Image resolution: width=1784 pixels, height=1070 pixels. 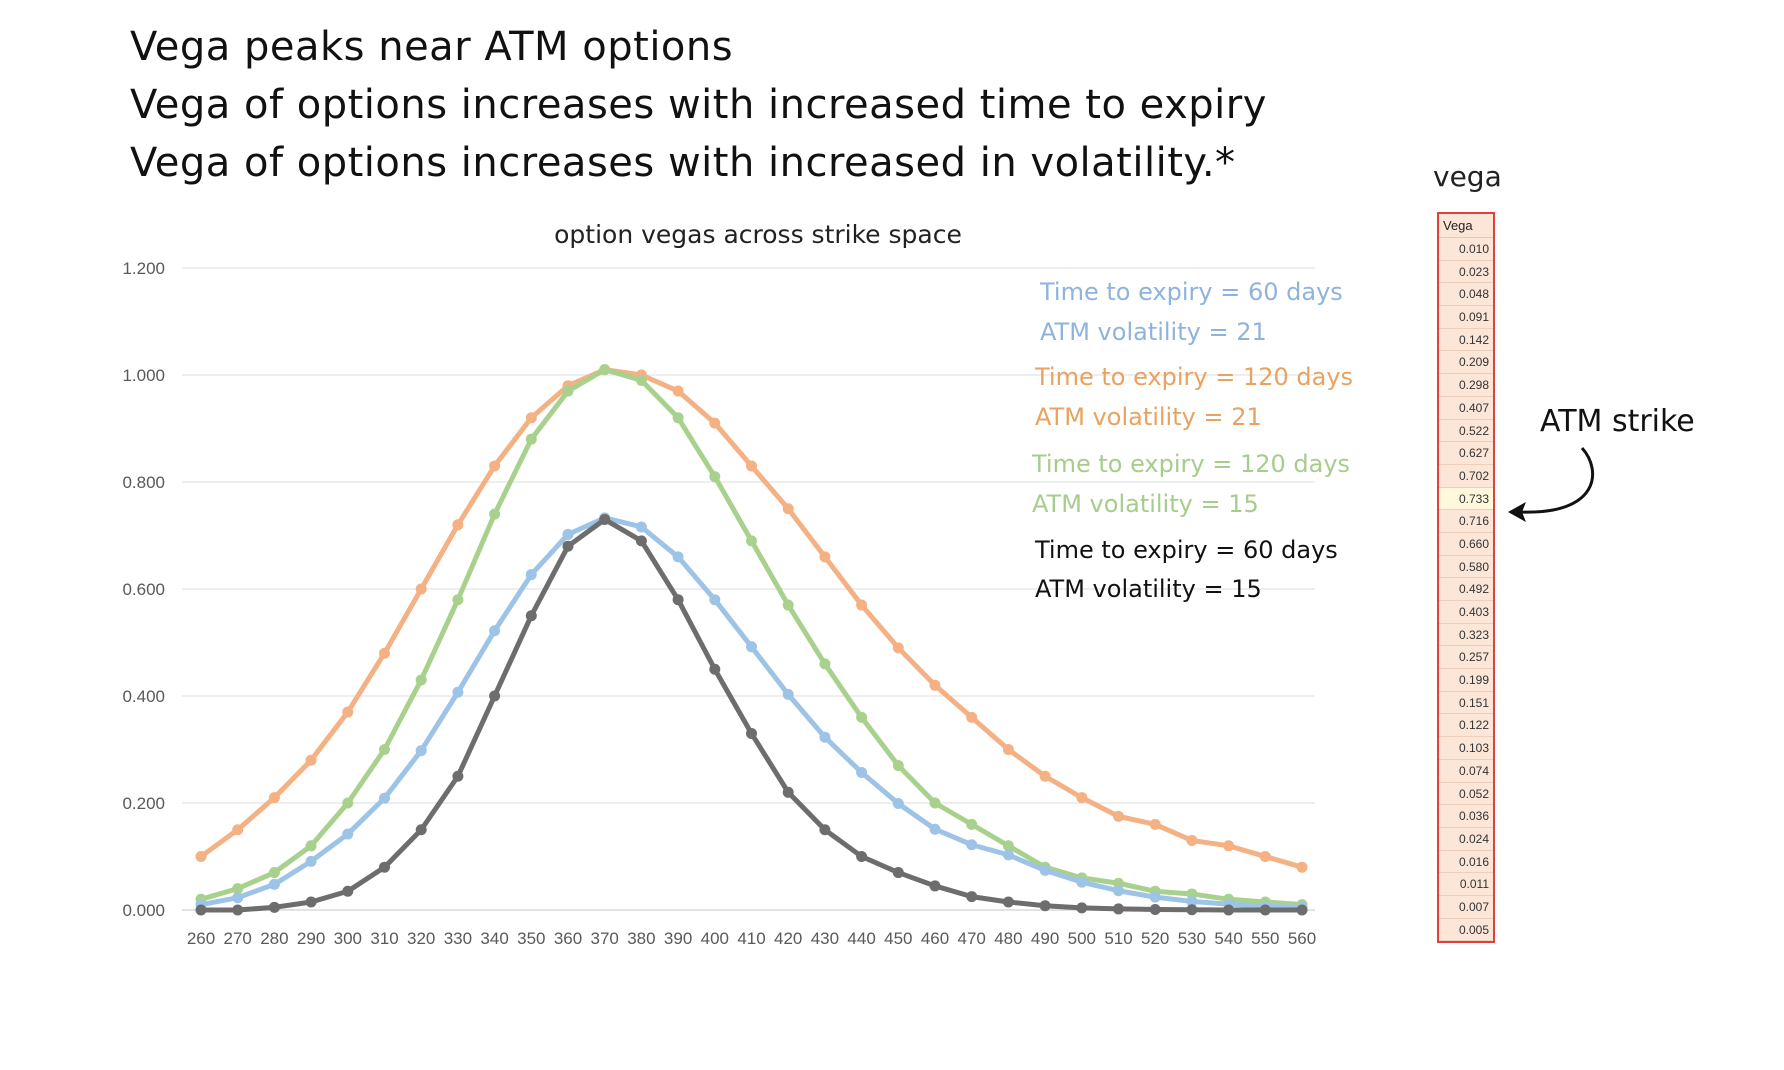 What do you see at coordinates (935, 938) in the screenshot?
I see `x-tick-label: 460` at bounding box center [935, 938].